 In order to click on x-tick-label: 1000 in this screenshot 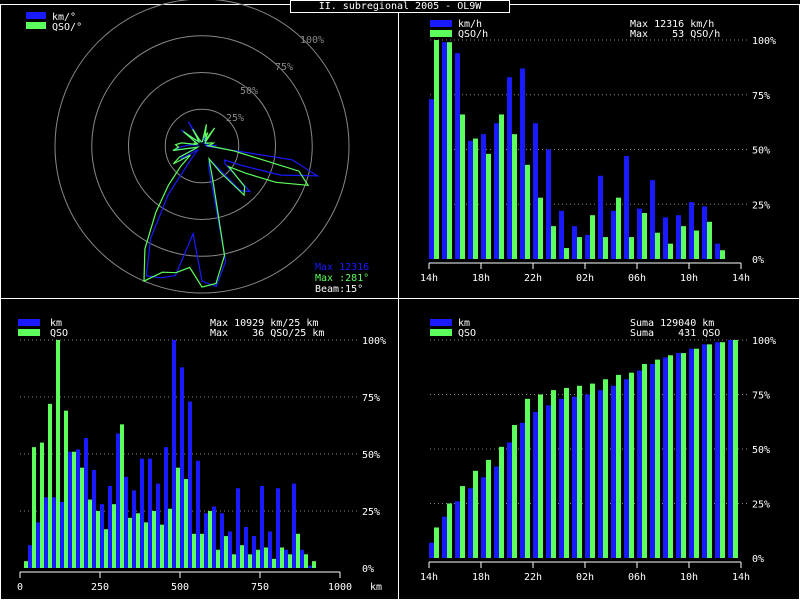, I will do `click(340, 587)`.